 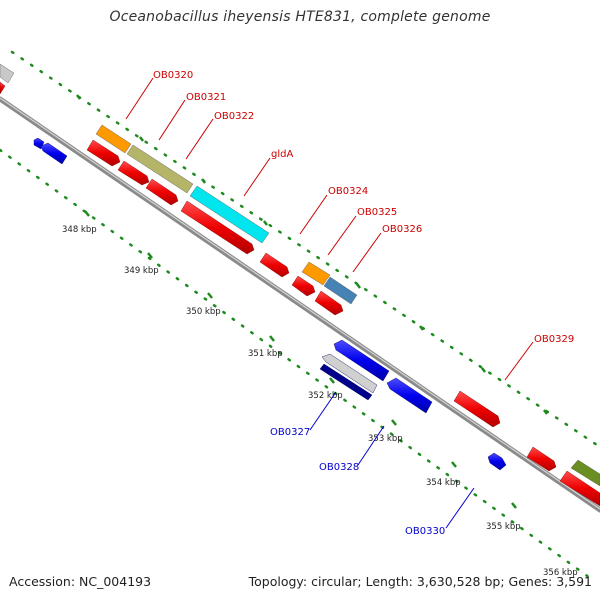 What do you see at coordinates (371, 445) in the screenshot?
I see `connector-ob0328` at bounding box center [371, 445].